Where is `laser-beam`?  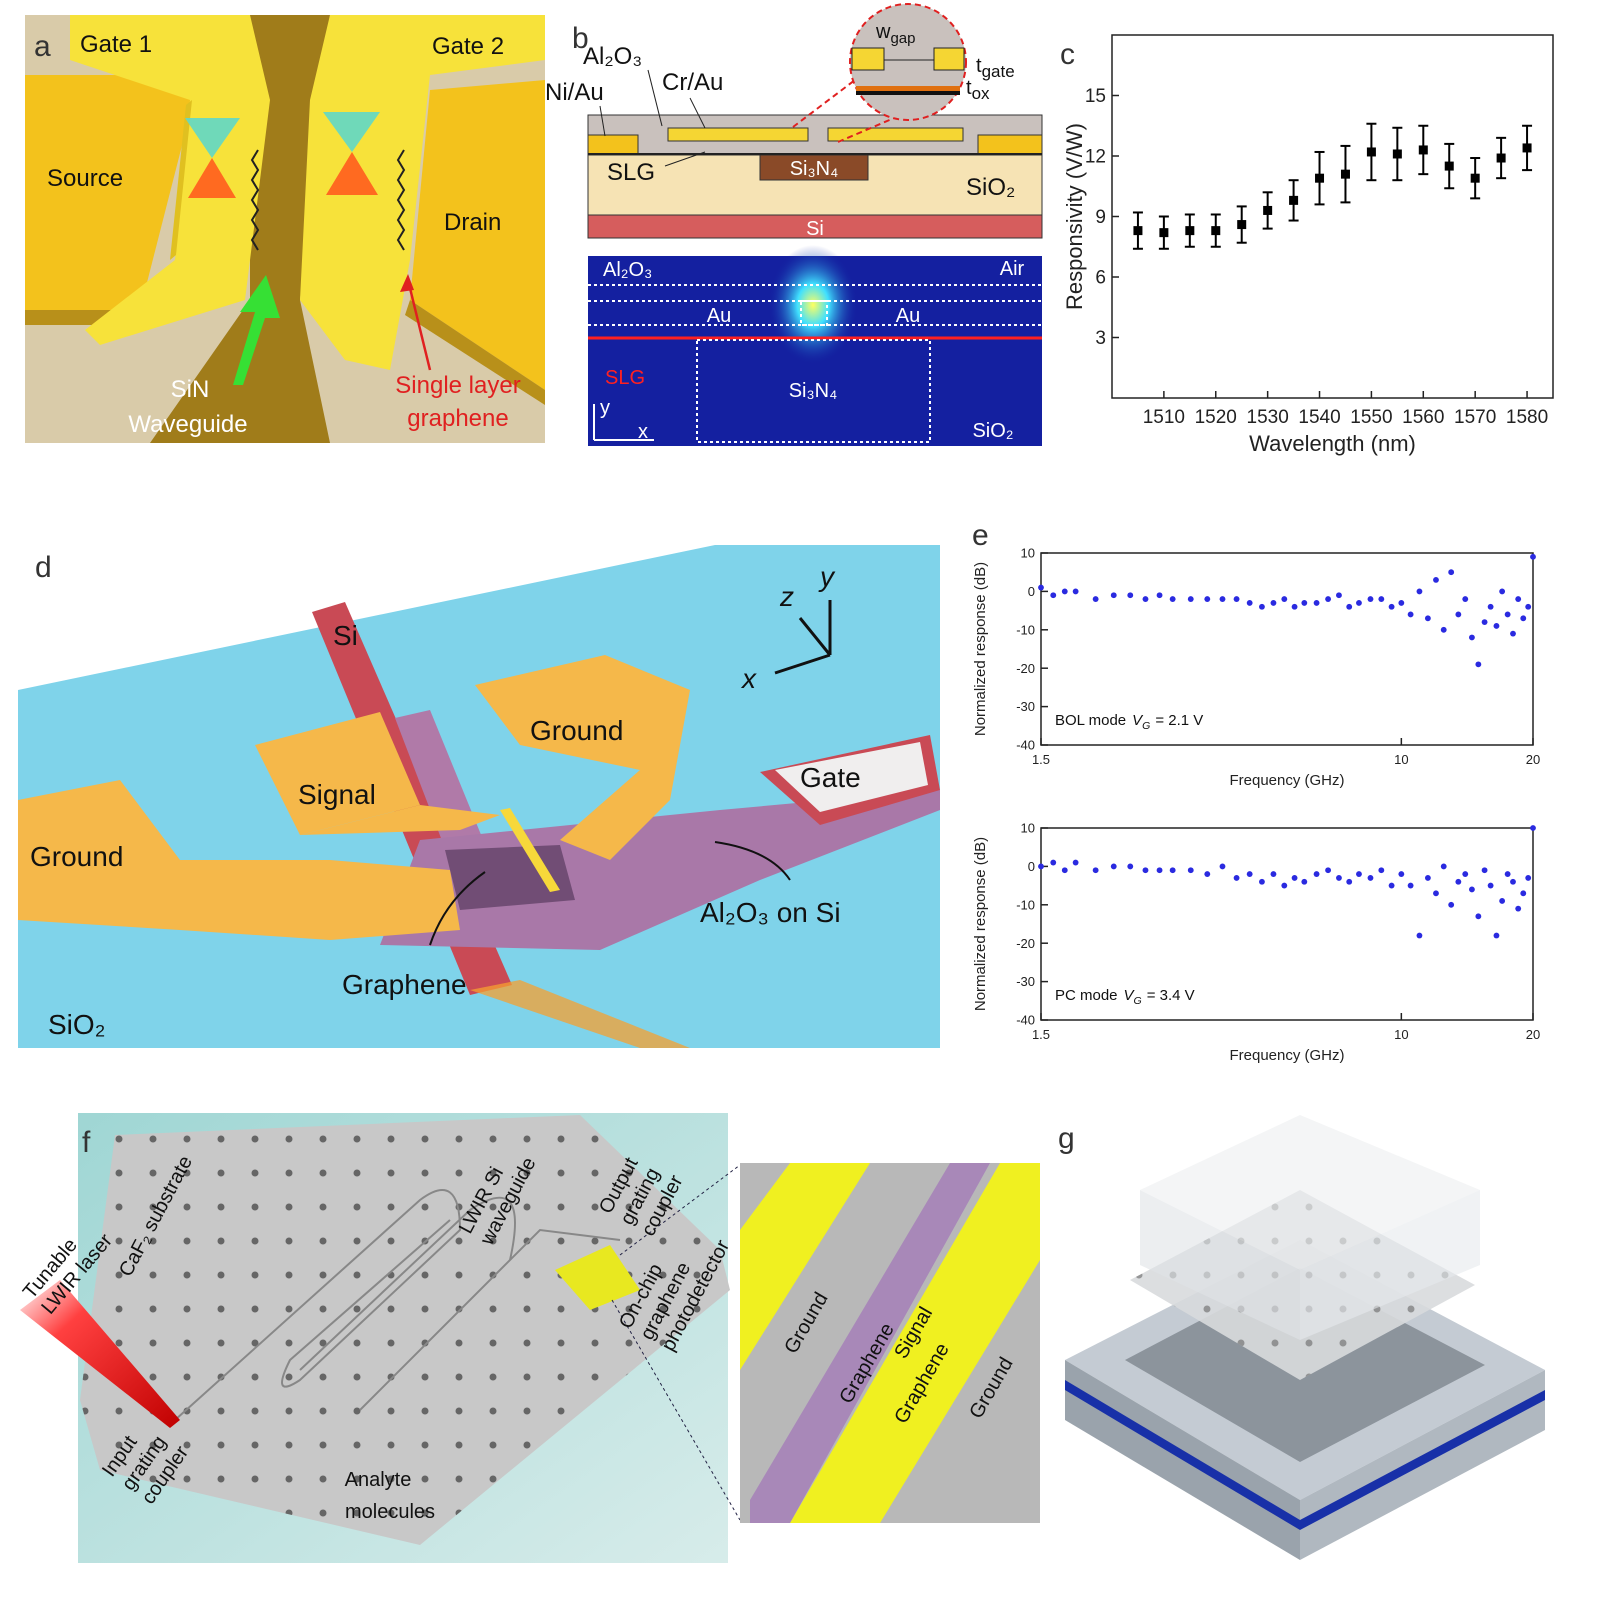 laser-beam is located at coordinates (100, 1354).